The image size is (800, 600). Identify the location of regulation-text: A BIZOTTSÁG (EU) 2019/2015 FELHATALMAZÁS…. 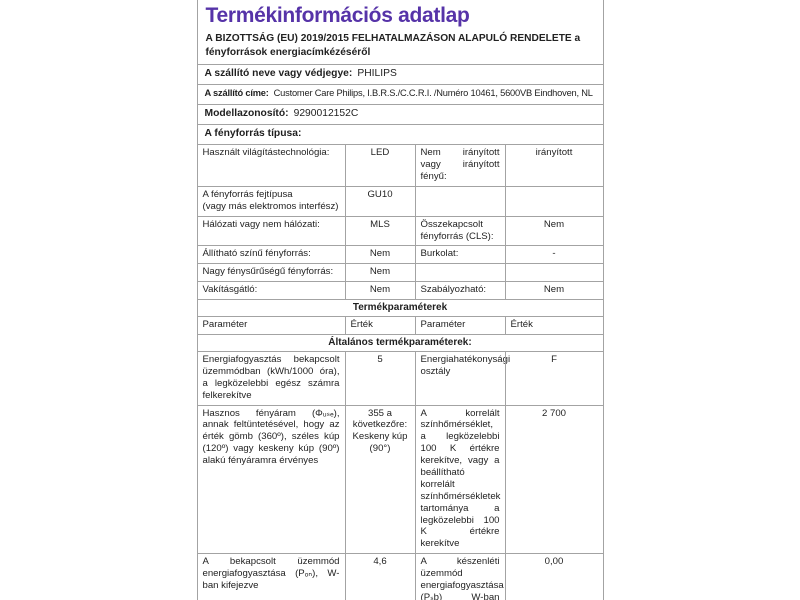
(393, 45).